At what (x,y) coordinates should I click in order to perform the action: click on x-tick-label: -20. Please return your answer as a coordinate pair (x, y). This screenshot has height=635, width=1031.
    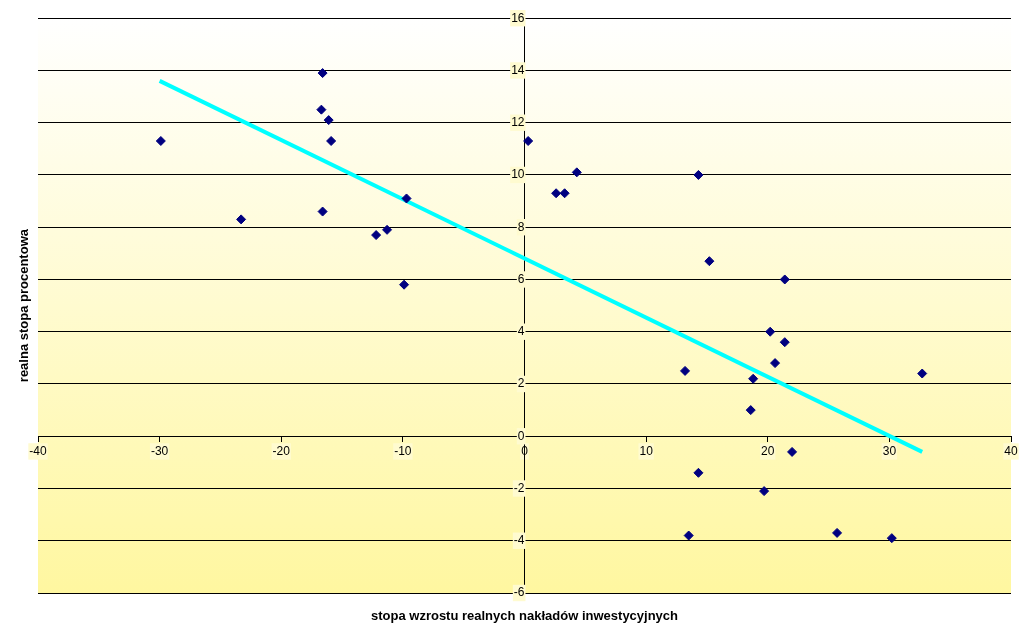
    Looking at the image, I should click on (281, 450).